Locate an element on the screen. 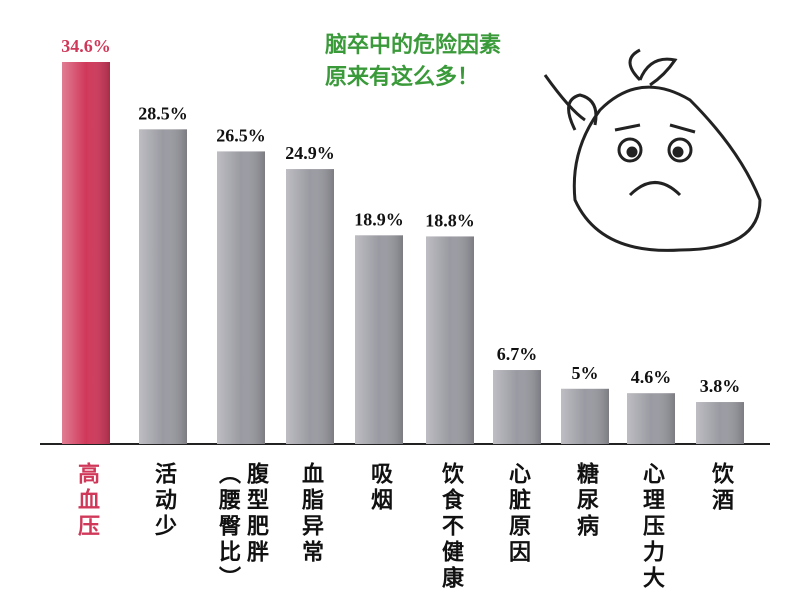 This screenshot has width=800, height=616. category-label: 糖尿病 is located at coordinates (585, 501).